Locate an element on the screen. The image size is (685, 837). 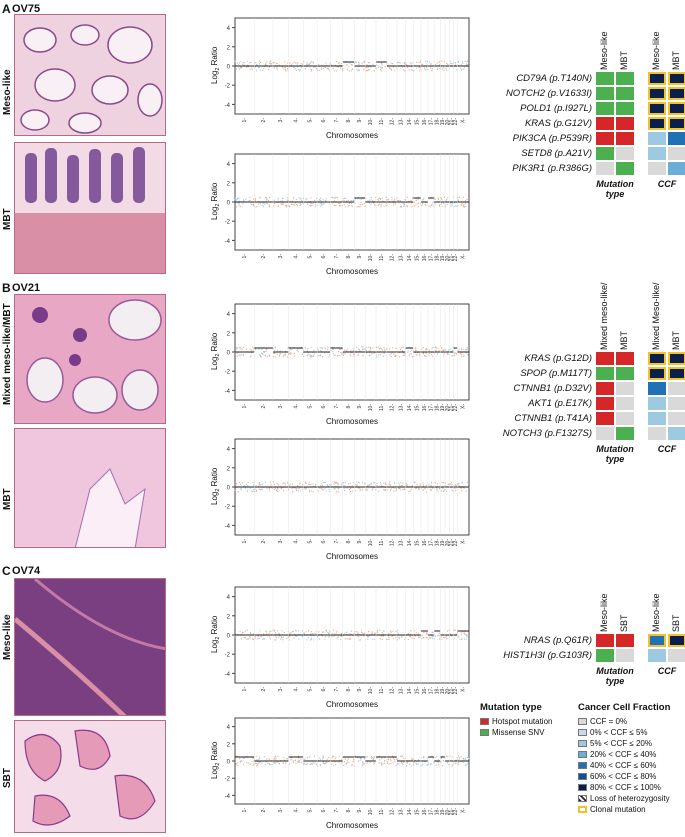
y-axis-label-rest: Ratio is located at coordinates (214, 192).